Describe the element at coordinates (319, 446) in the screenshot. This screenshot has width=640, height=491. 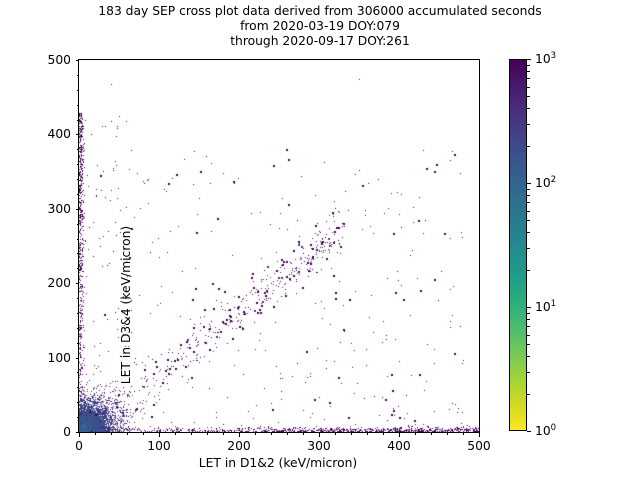
I see `x-tick-label-300: 300` at that location.